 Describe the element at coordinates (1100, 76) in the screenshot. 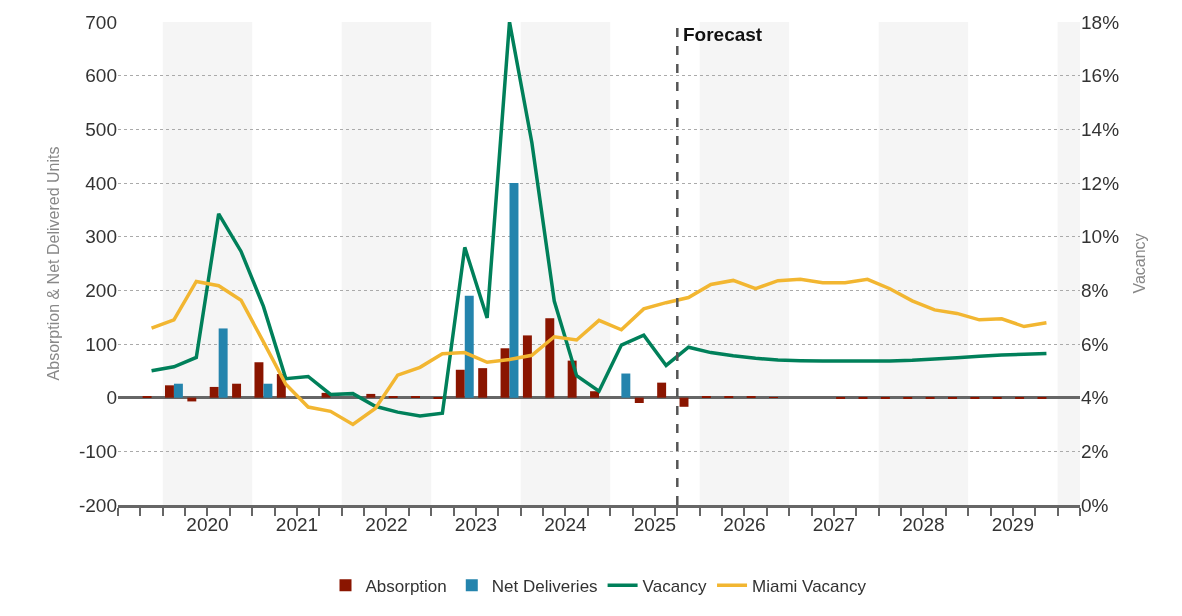

I see `y2-tick-label: 16%` at that location.